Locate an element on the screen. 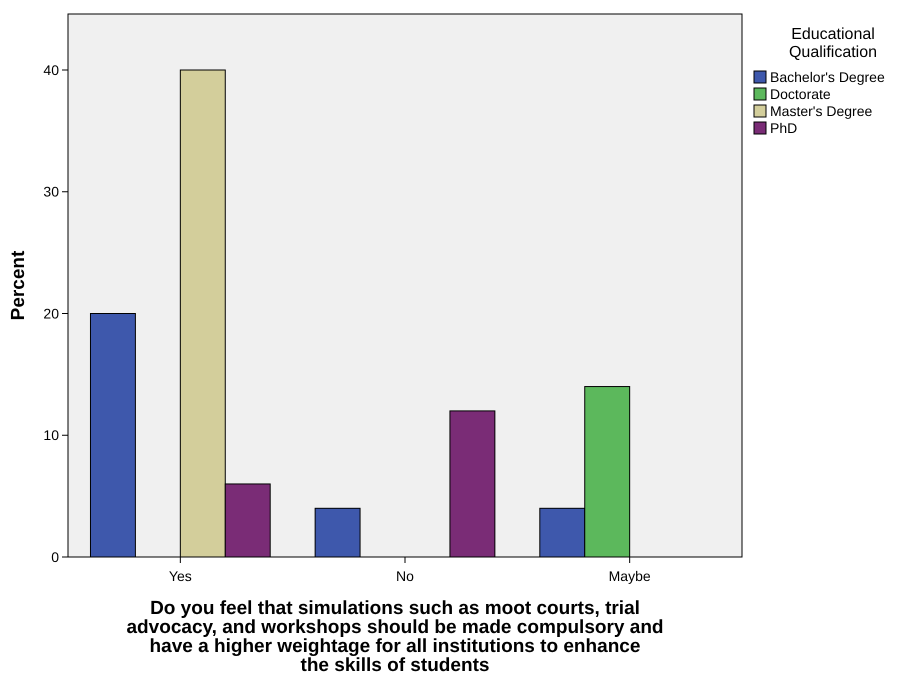 The height and width of the screenshot is (678, 917). legend-label: Doctorate is located at coordinates (800, 94).